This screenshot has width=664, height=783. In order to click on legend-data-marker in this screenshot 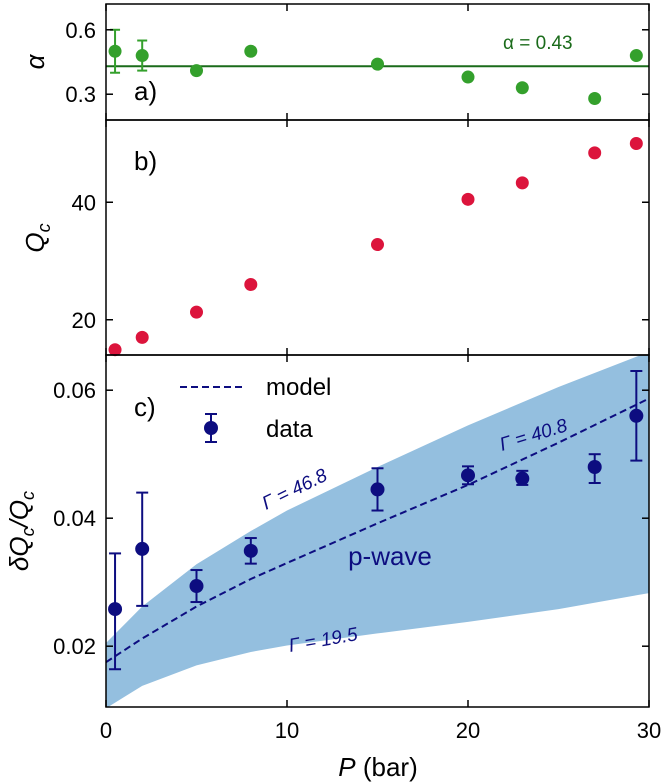, I will do `click(211, 428)`.